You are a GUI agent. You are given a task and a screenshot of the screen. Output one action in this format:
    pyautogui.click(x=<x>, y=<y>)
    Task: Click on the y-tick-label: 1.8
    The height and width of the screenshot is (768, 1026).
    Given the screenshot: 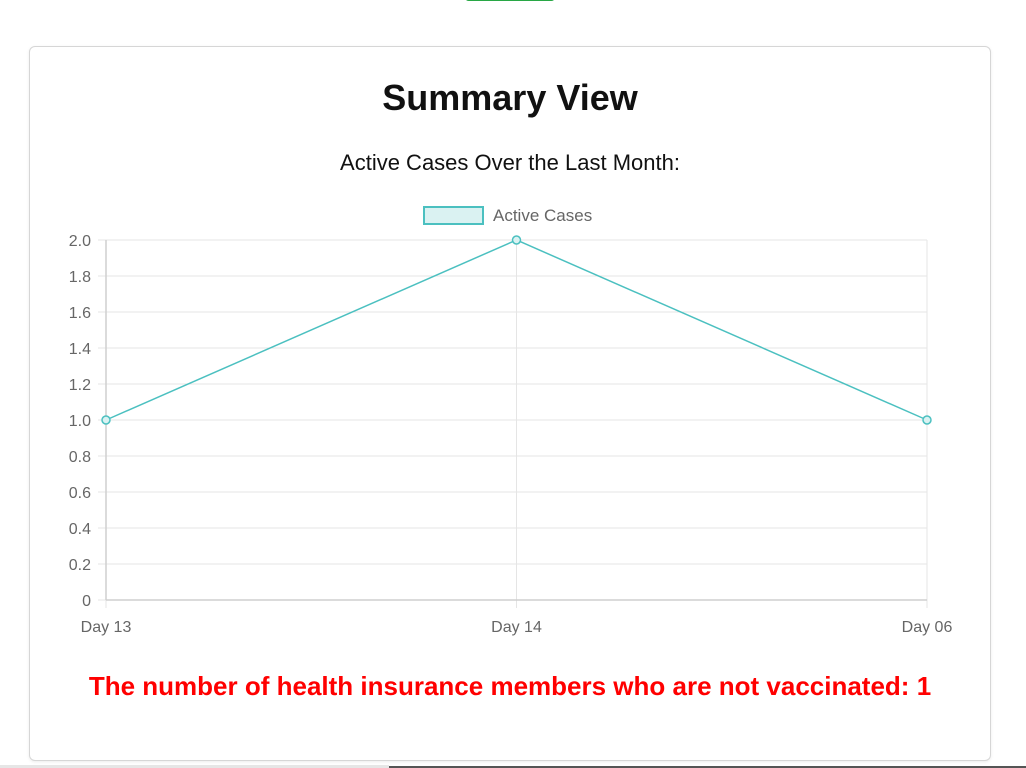 What is the action you would take?
    pyautogui.click(x=80, y=277)
    